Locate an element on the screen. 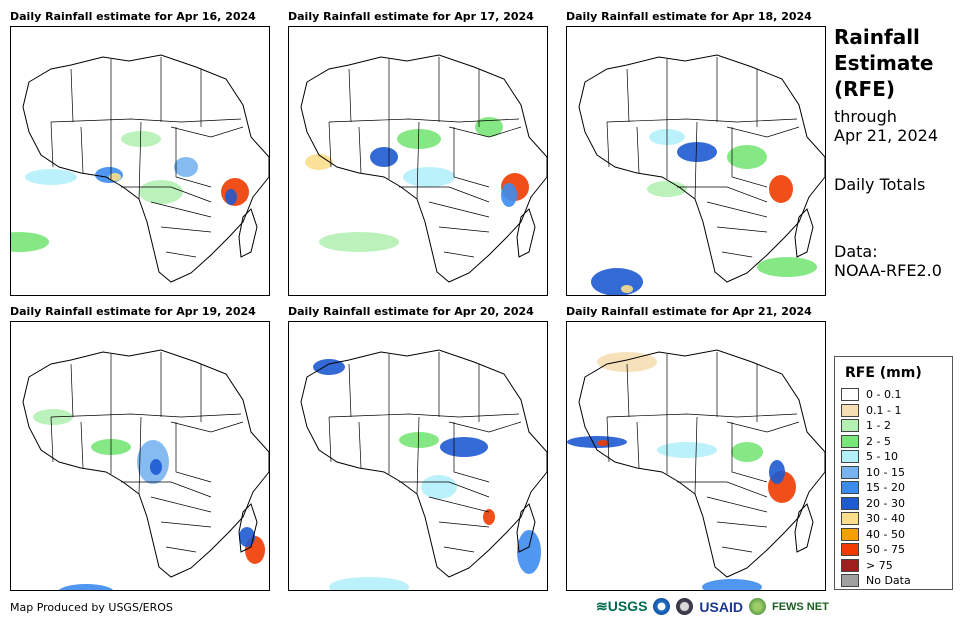  title-line: (RFE) is located at coordinates (865, 89).